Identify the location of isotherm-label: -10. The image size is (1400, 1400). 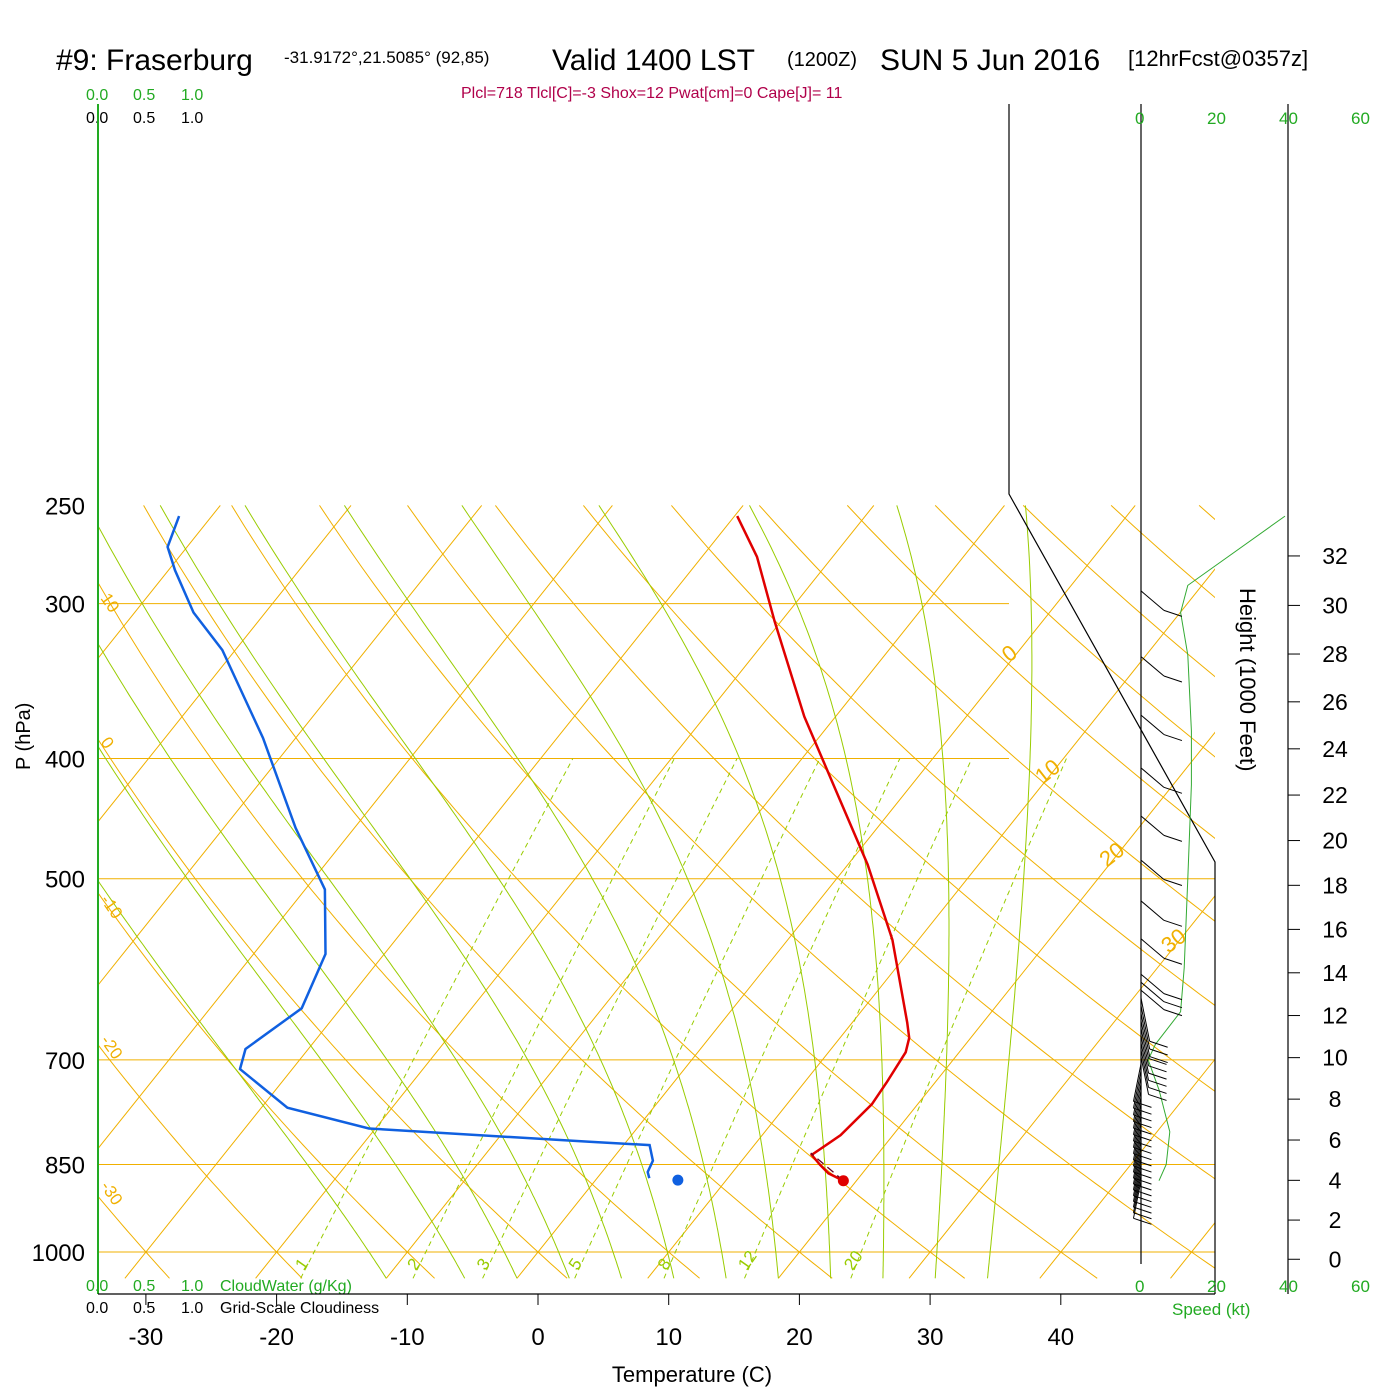
(112, 906).